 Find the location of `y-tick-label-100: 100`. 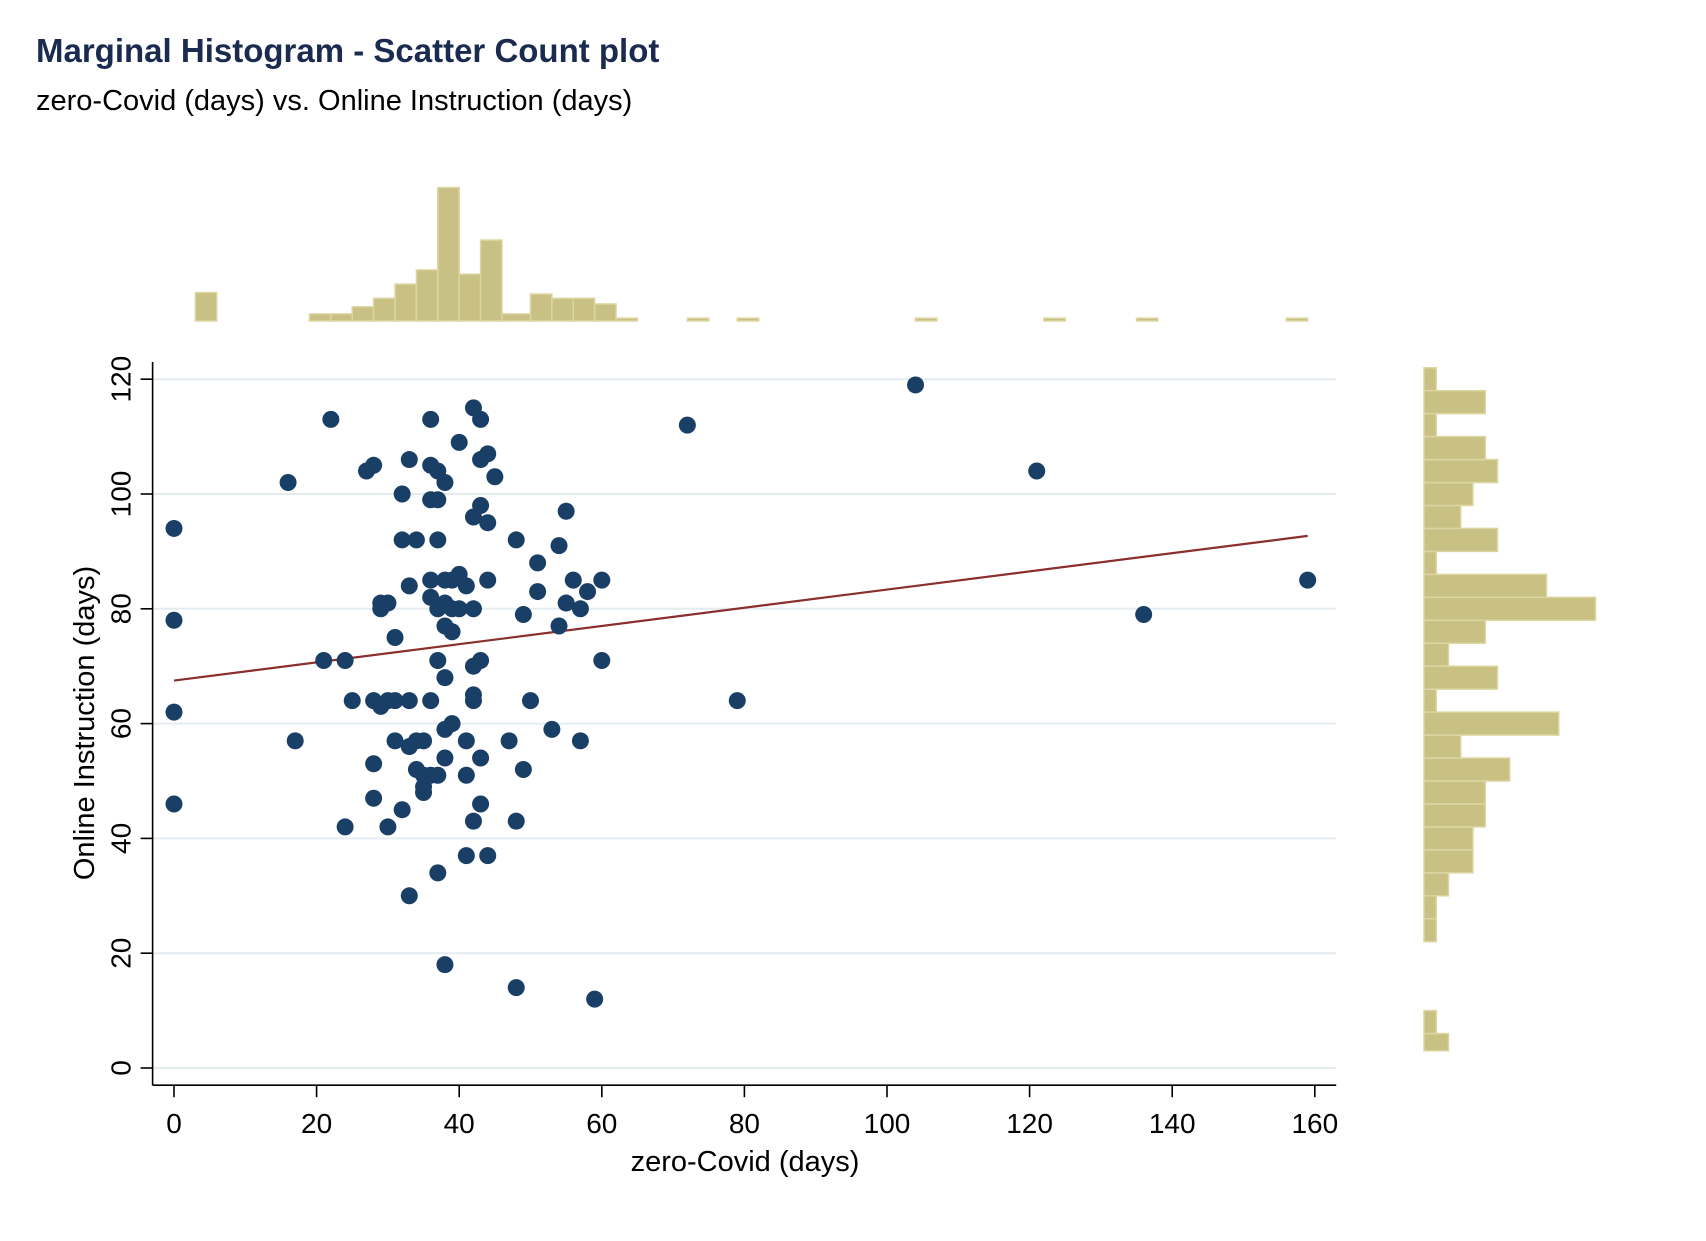

y-tick-label-100: 100 is located at coordinates (121, 494).